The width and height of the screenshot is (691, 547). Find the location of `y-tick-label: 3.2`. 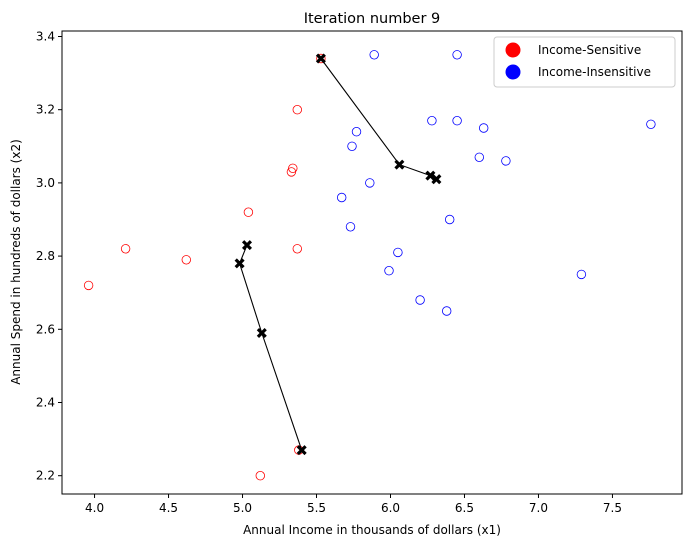

y-tick-label: 3.2 is located at coordinates (45, 110).